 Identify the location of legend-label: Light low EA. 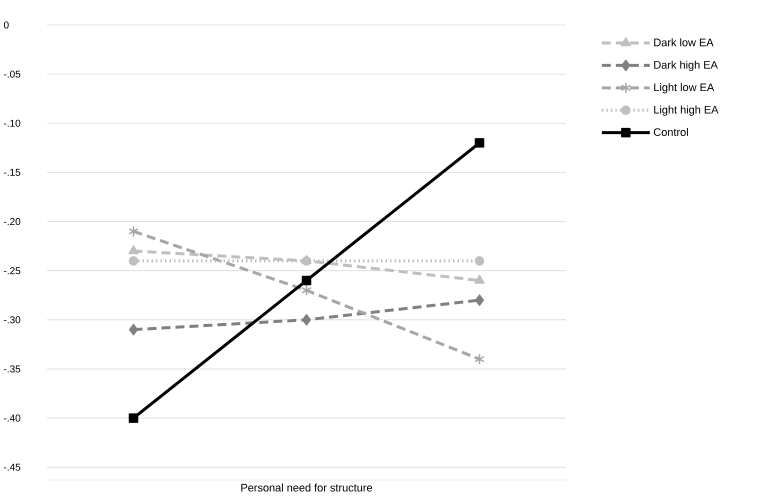
(684, 88).